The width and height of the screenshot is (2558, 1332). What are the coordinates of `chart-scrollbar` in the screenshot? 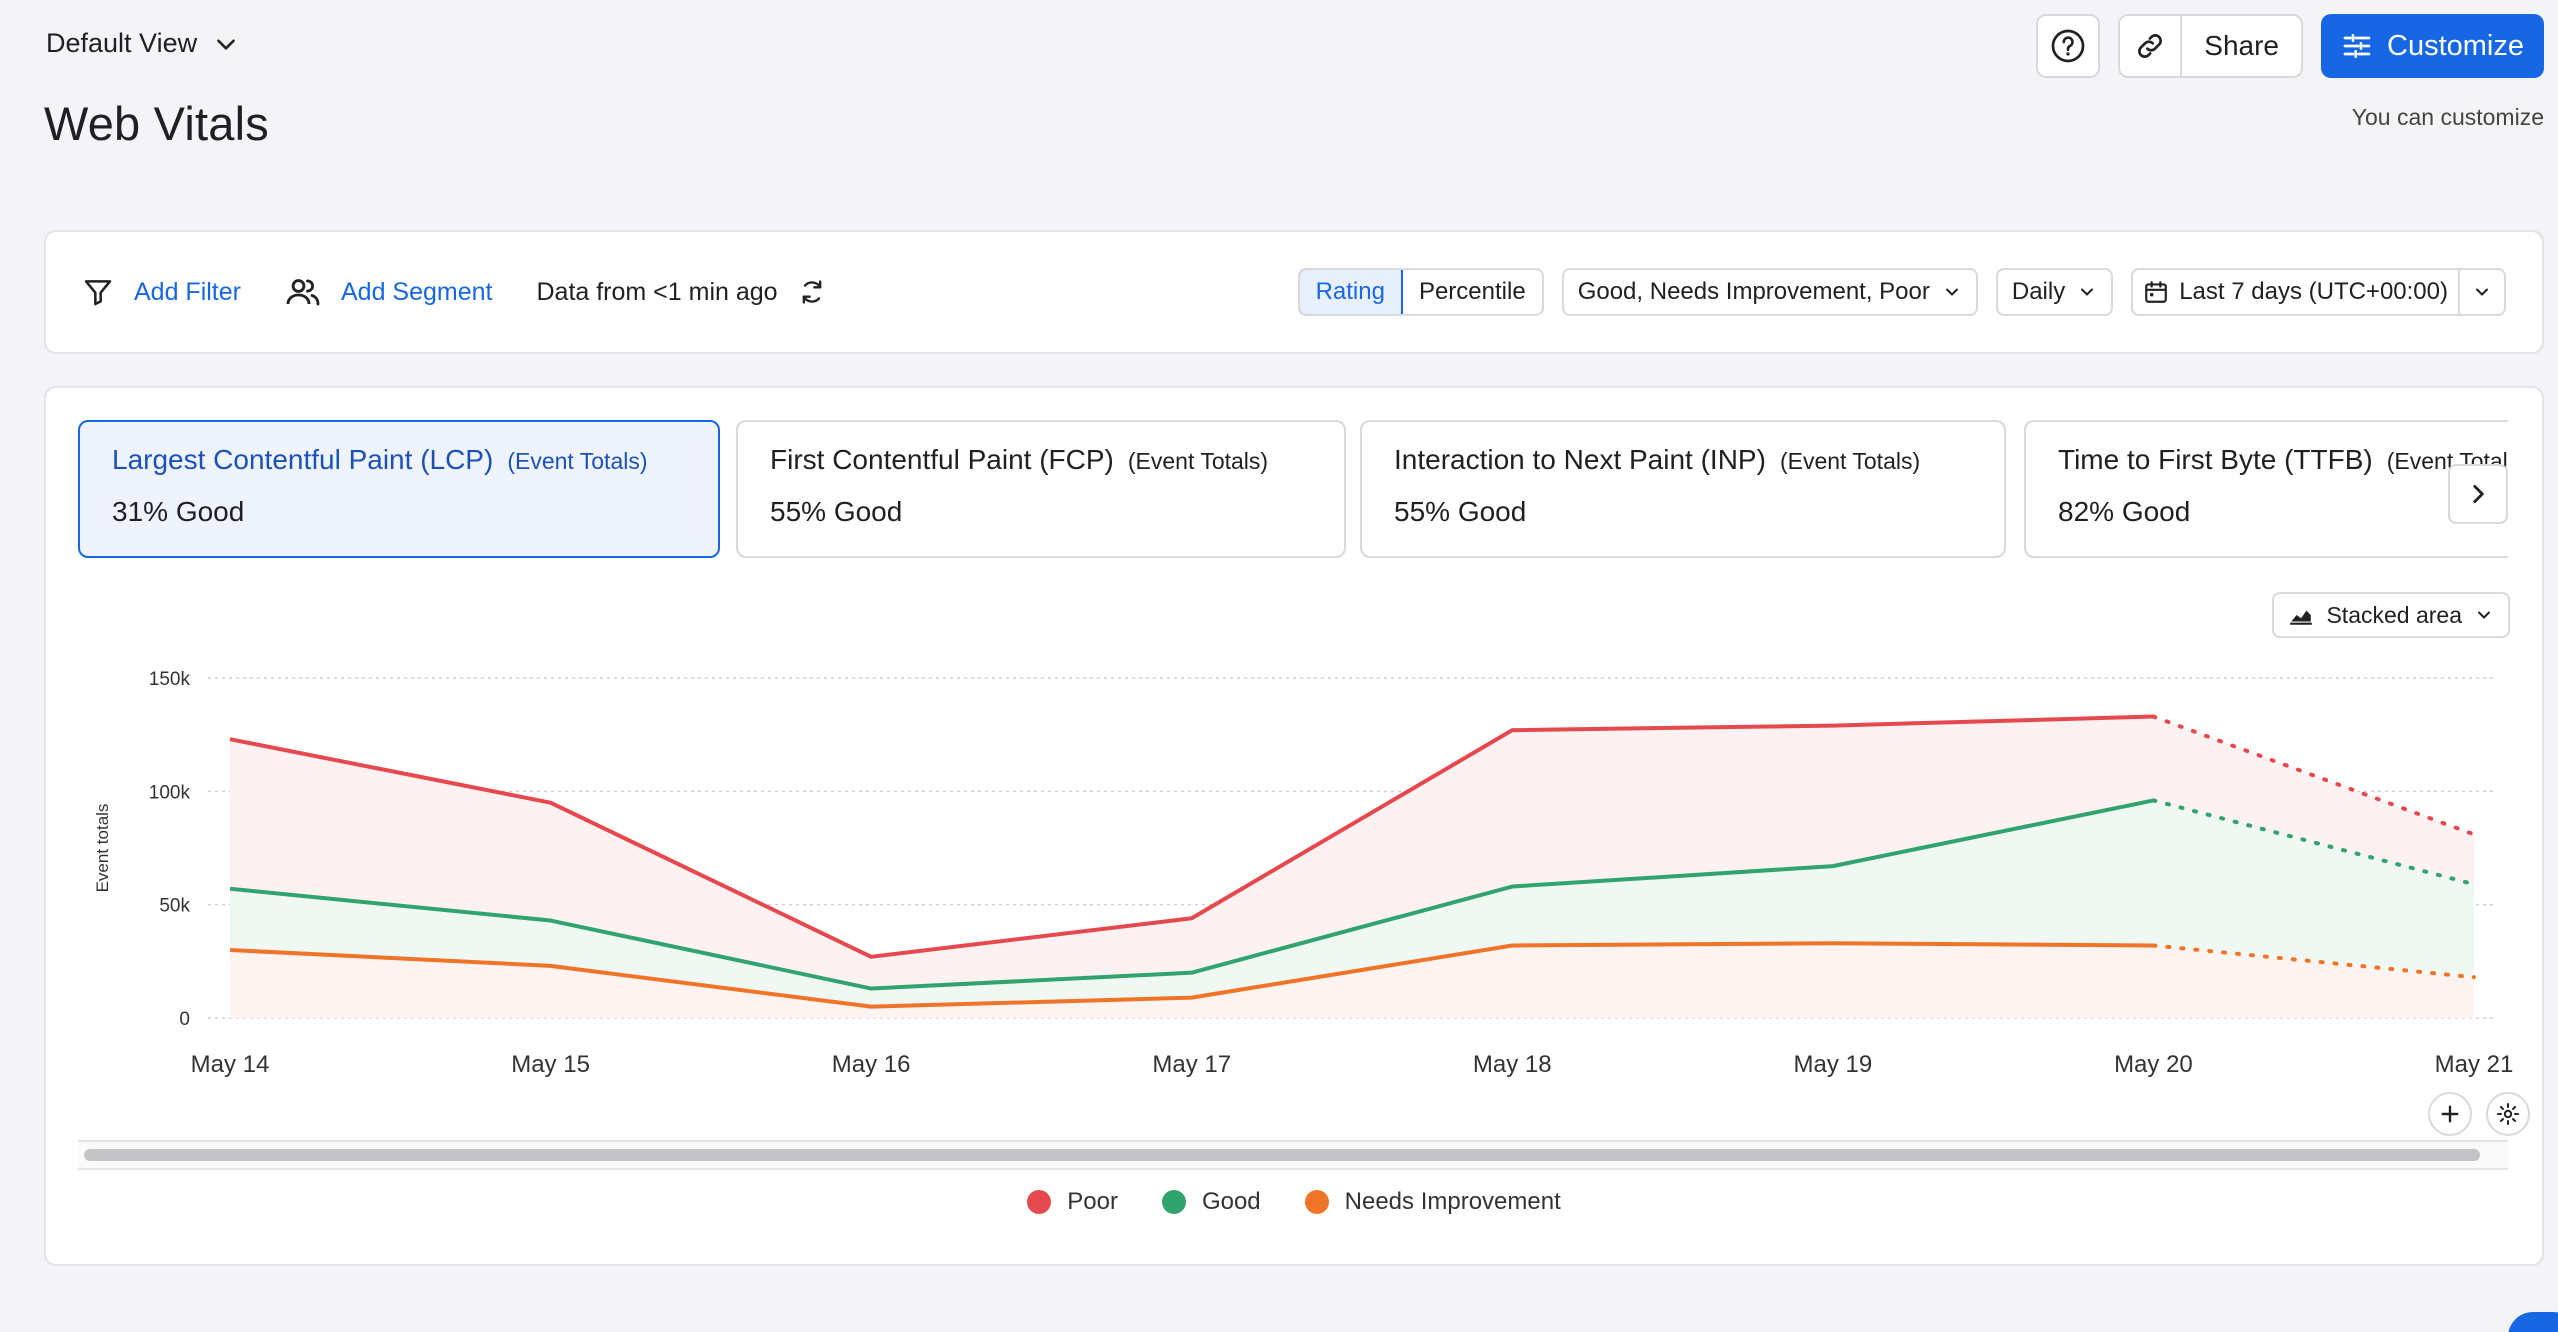 It's located at (1293, 1155).